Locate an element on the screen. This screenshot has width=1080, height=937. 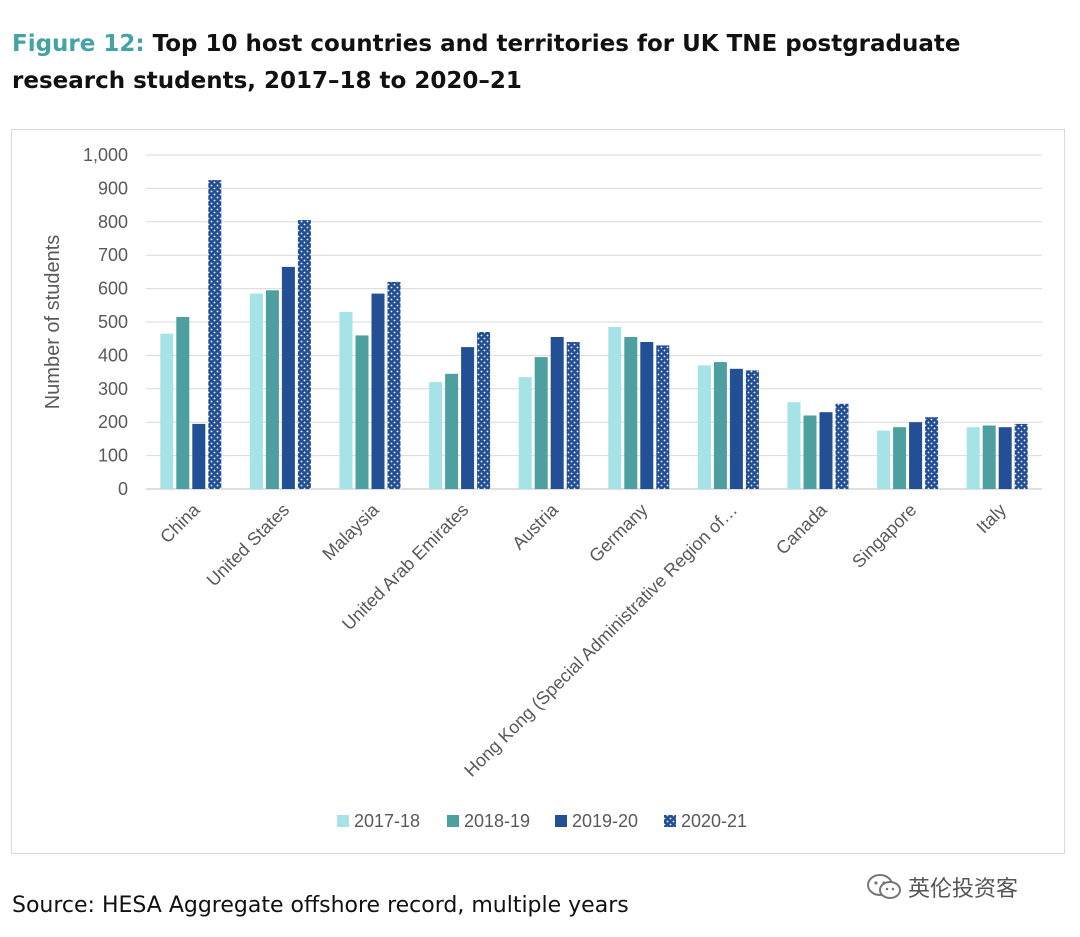
x-tick-label: Malaysia is located at coordinates (350, 531).